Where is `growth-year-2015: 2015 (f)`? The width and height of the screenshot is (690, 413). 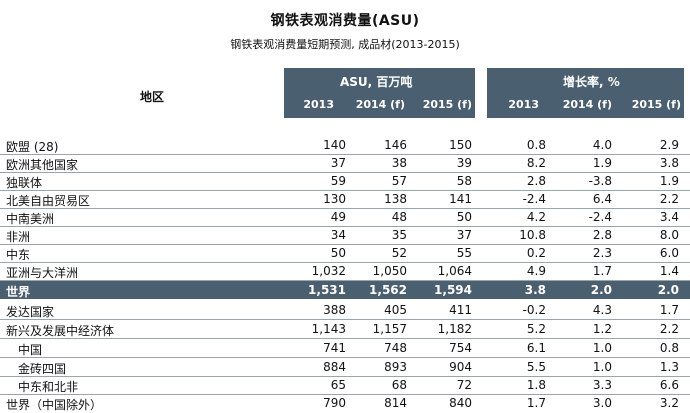 growth-year-2015: 2015 (f) is located at coordinates (656, 104).